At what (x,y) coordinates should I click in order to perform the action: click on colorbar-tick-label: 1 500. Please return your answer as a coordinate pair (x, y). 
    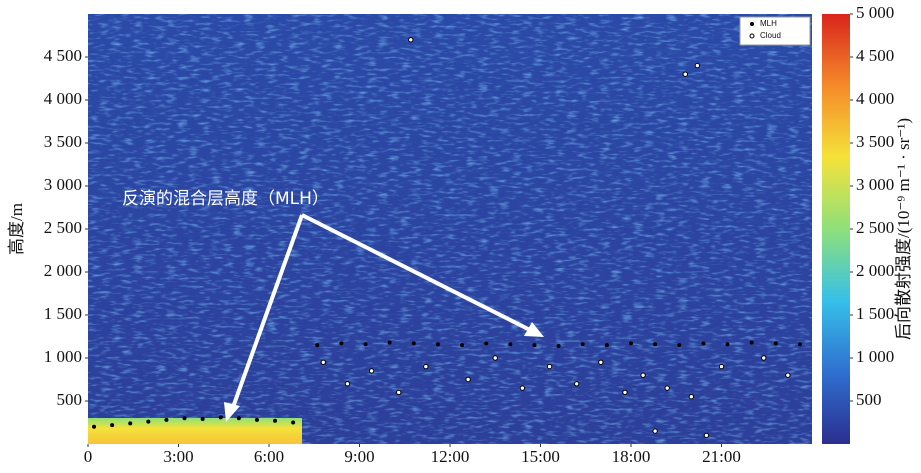
    Looking at the image, I should click on (875, 313).